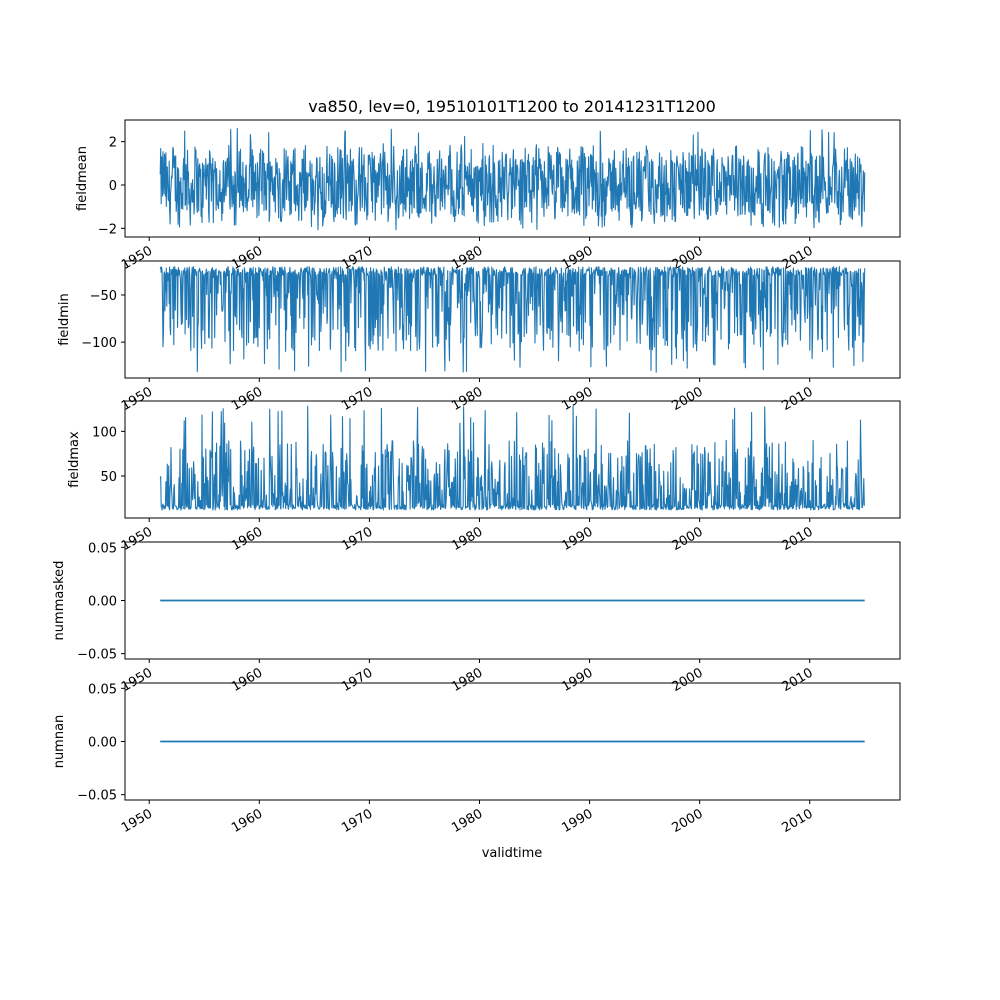 The height and width of the screenshot is (1000, 1000). I want to click on series-line-fieldmax, so click(512, 458).